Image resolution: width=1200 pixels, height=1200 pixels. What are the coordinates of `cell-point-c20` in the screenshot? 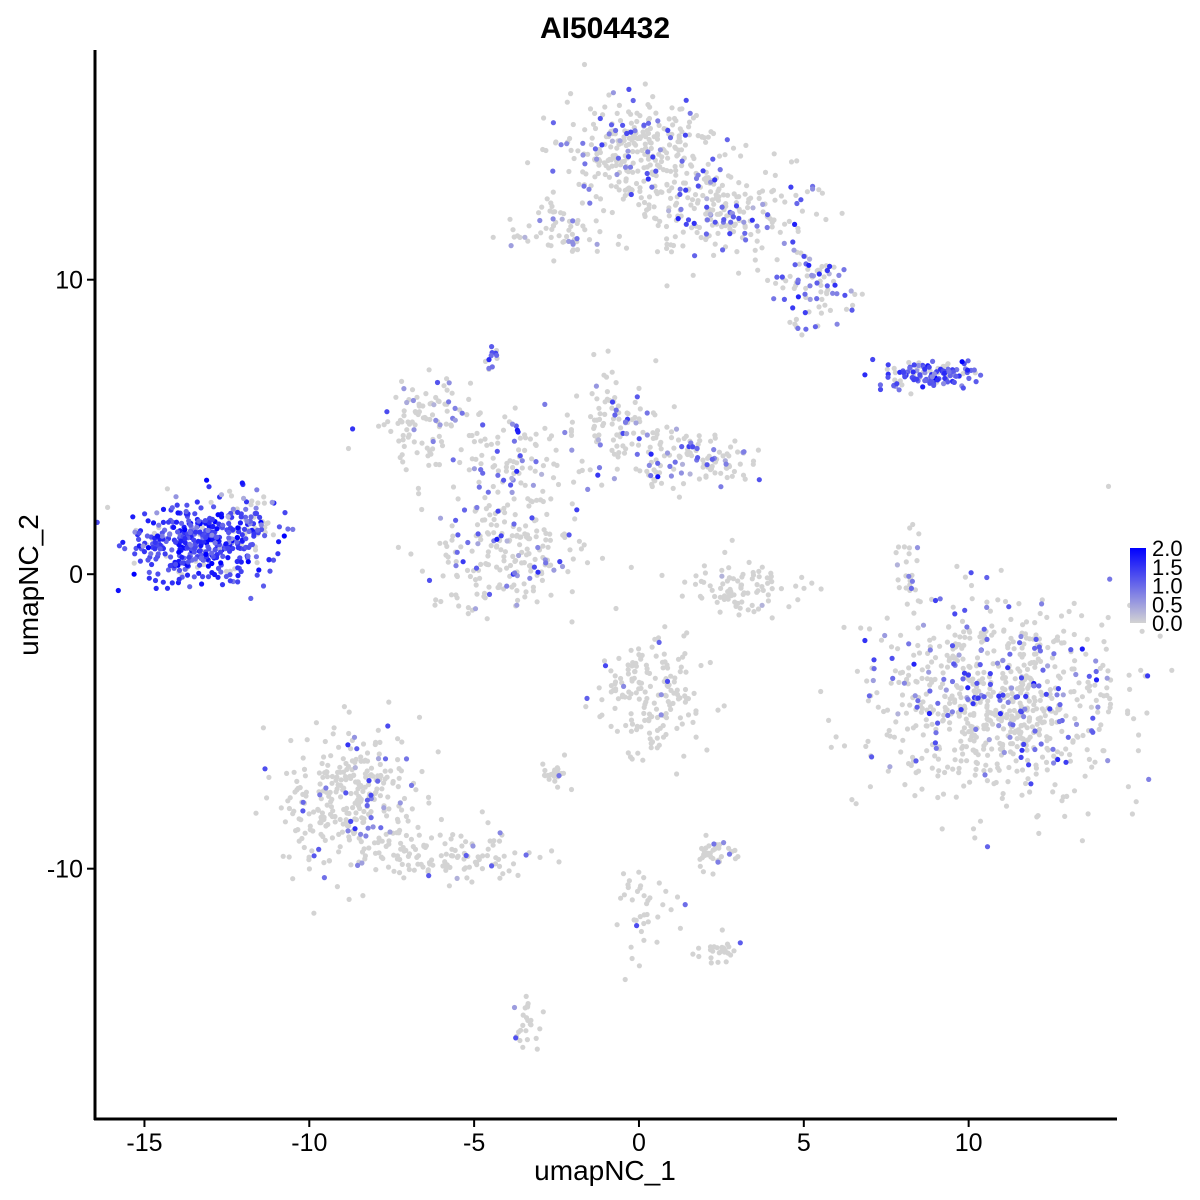 It's located at (740, 943).